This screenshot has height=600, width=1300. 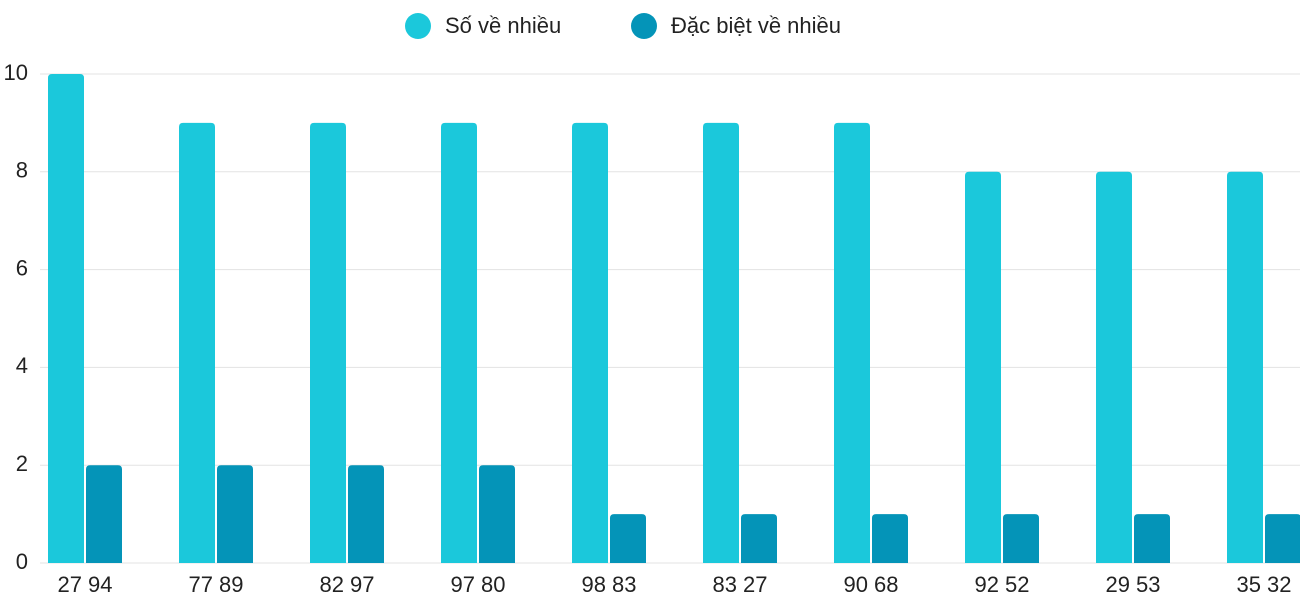 I want to click on x-tick-label: 90 68, so click(x=870, y=584).